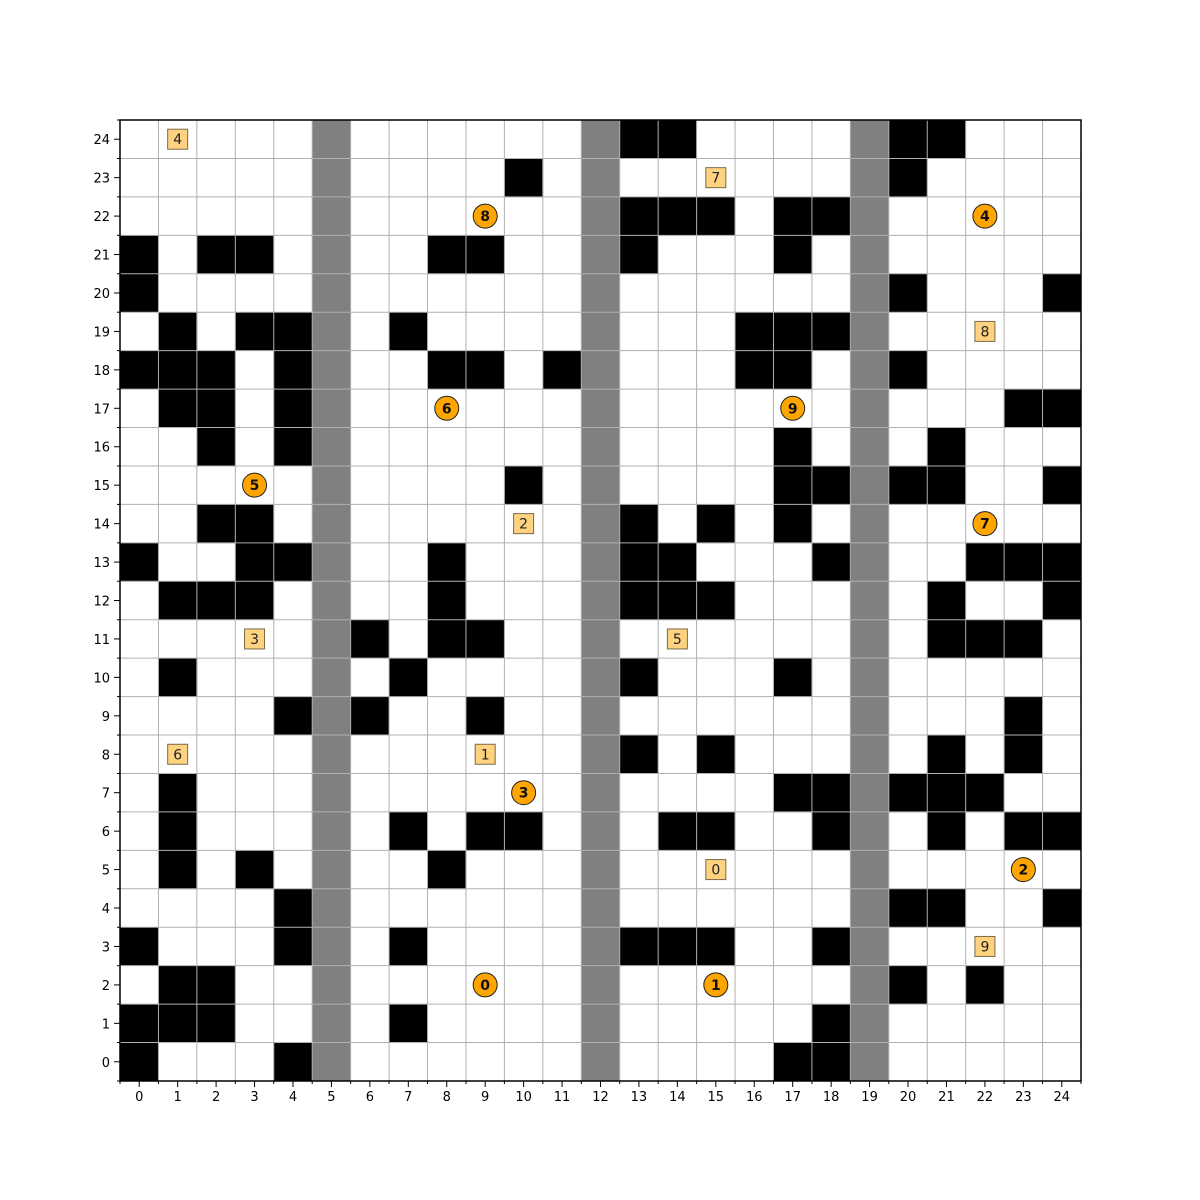 This screenshot has width=1200, height=1200. I want to click on goal-marker-3: 3, so click(255, 639).